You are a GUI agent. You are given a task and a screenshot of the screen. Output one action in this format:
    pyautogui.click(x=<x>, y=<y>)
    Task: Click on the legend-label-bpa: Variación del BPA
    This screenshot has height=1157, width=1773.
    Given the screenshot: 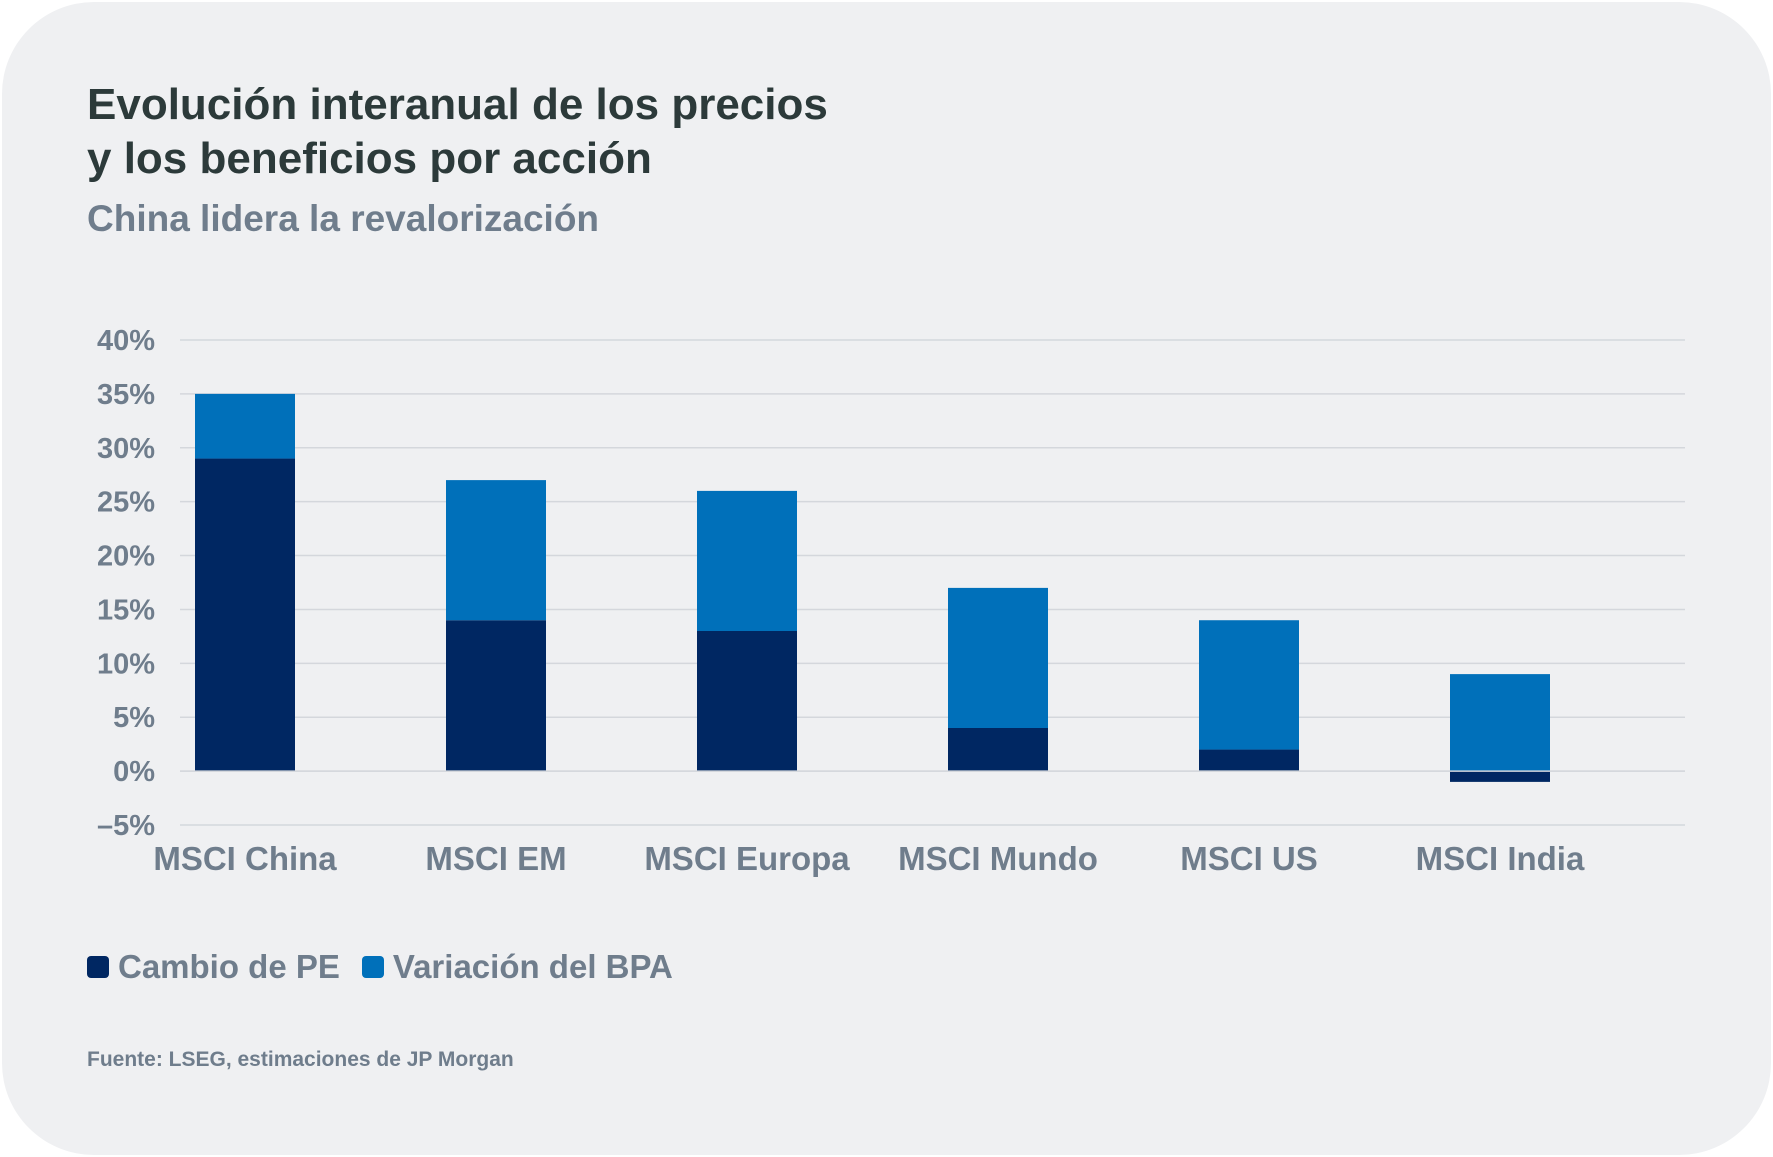 What is the action you would take?
    pyautogui.click(x=532, y=966)
    